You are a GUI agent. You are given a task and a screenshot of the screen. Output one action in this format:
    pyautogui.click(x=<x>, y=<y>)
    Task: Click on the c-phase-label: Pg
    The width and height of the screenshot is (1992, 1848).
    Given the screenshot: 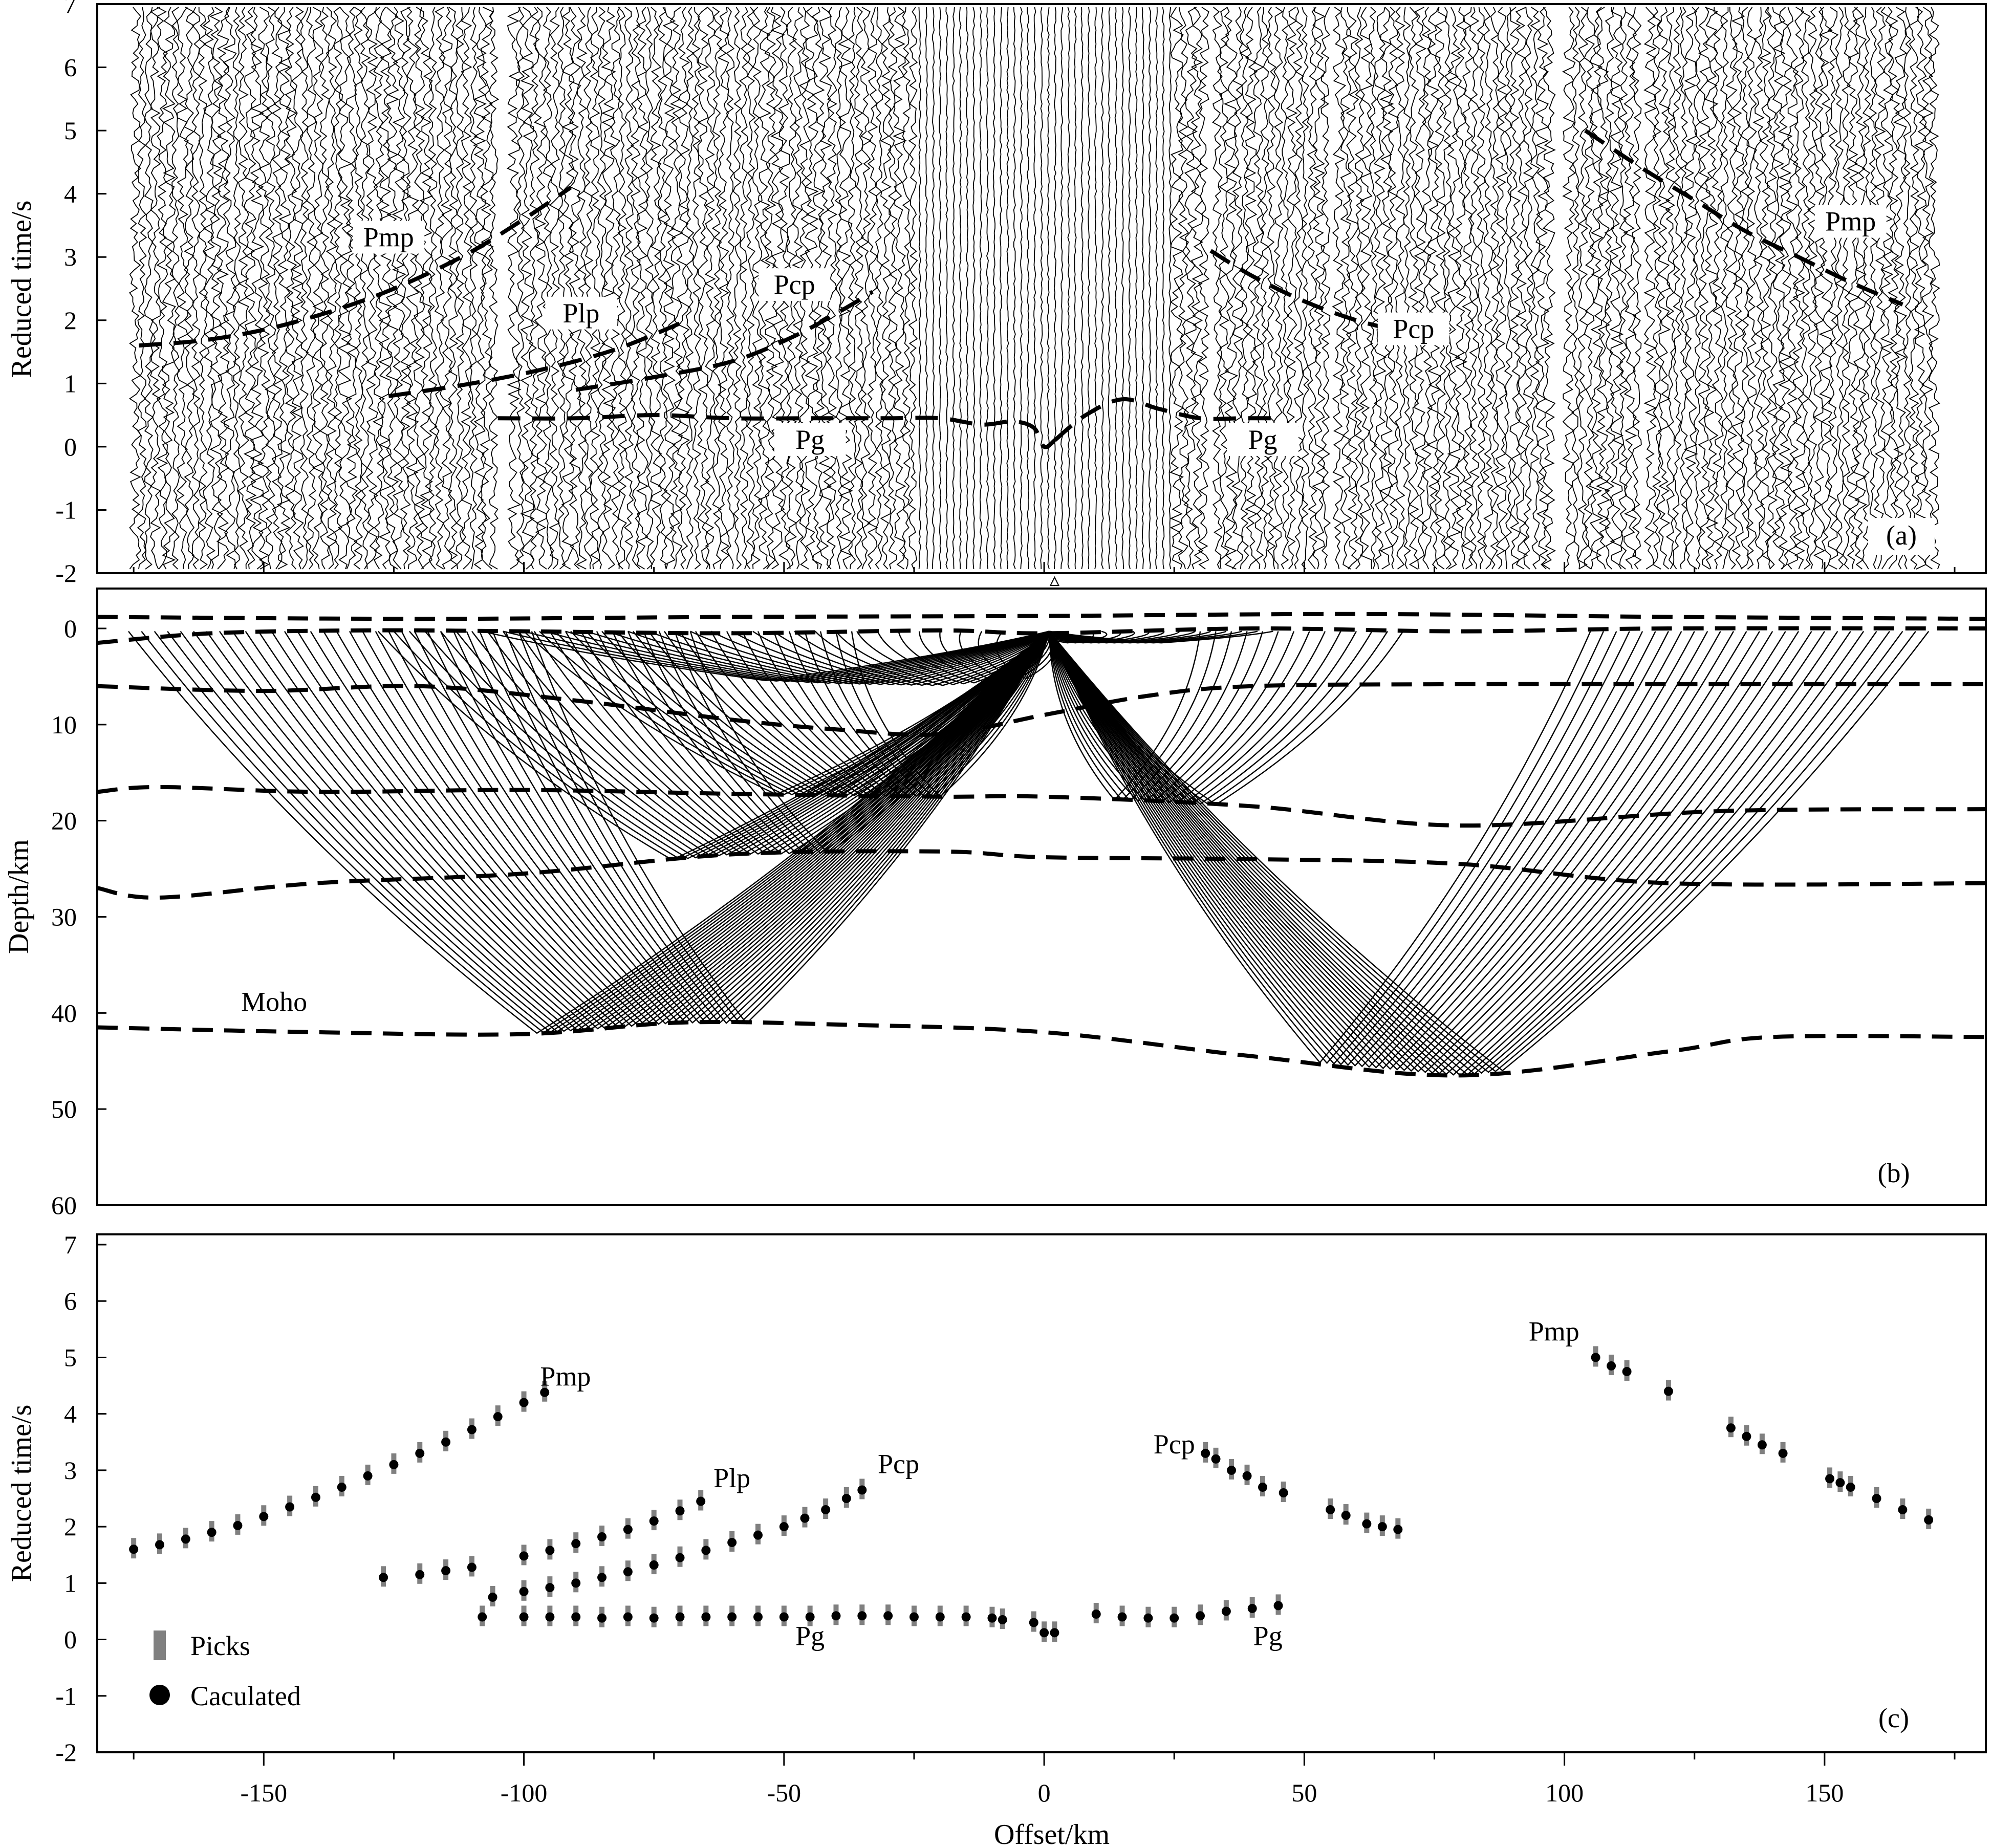 What is the action you would take?
    pyautogui.click(x=810, y=1636)
    